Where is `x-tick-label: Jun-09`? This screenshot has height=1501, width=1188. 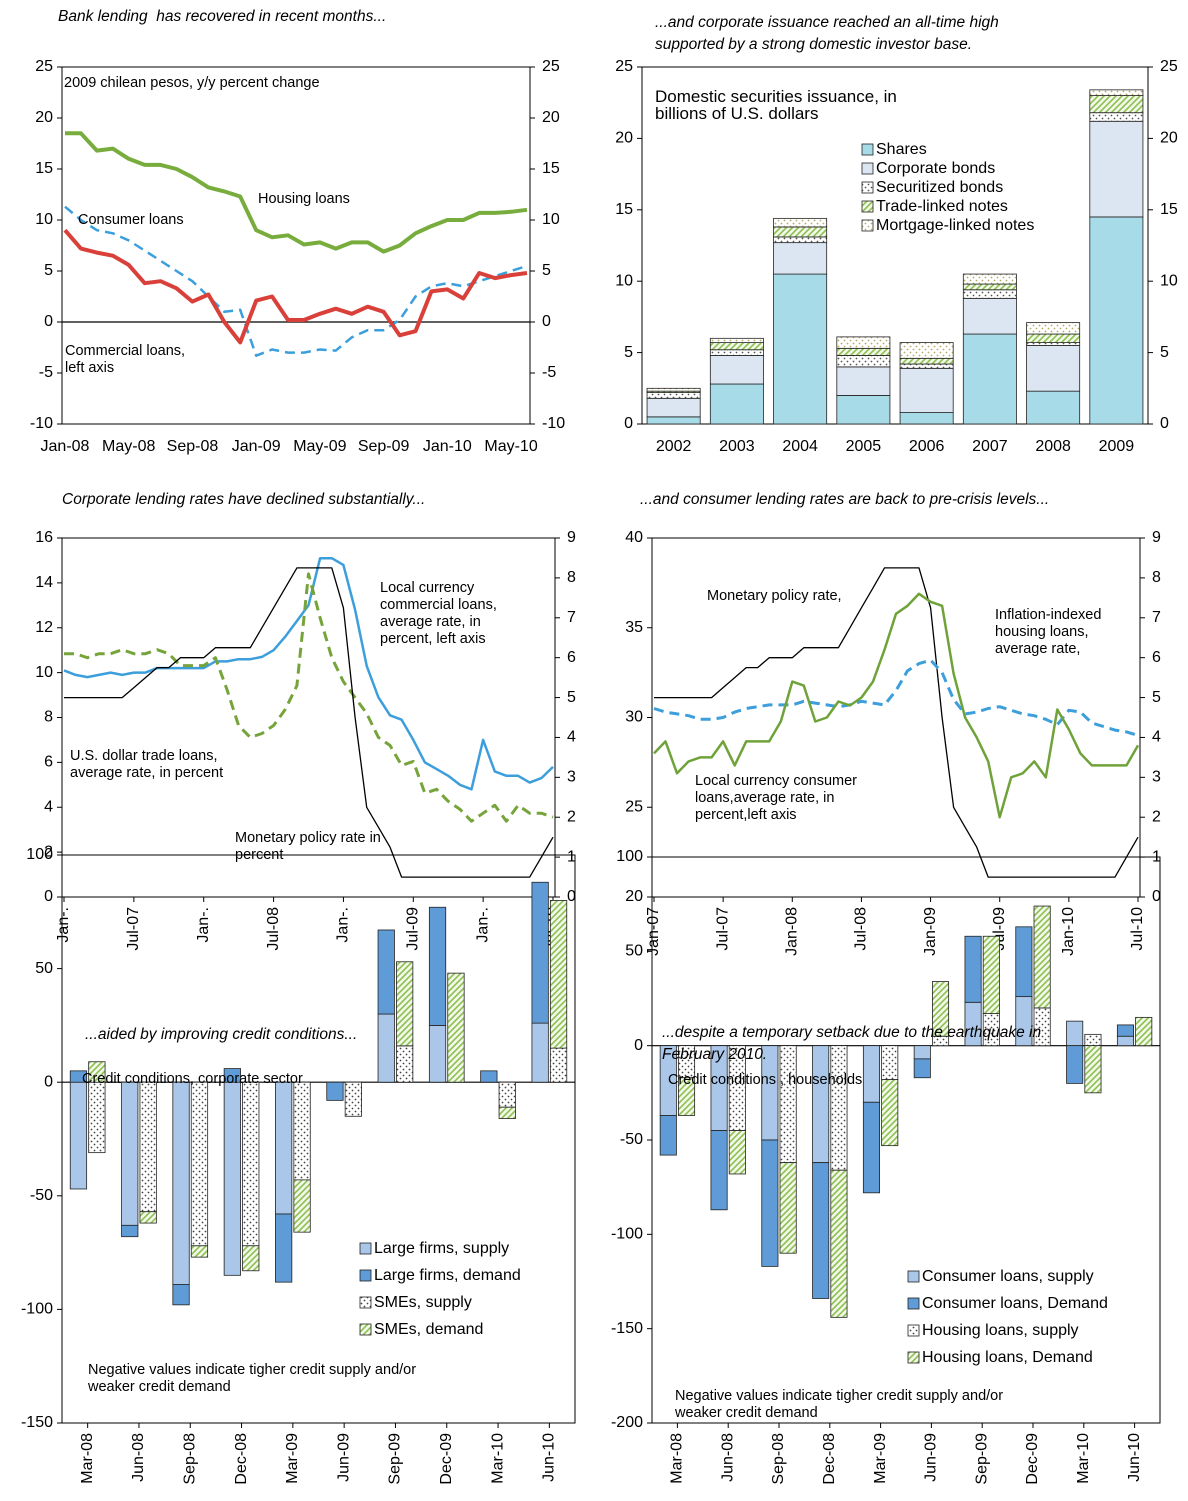 x-tick-label: Jun-09 is located at coordinates (931, 1457).